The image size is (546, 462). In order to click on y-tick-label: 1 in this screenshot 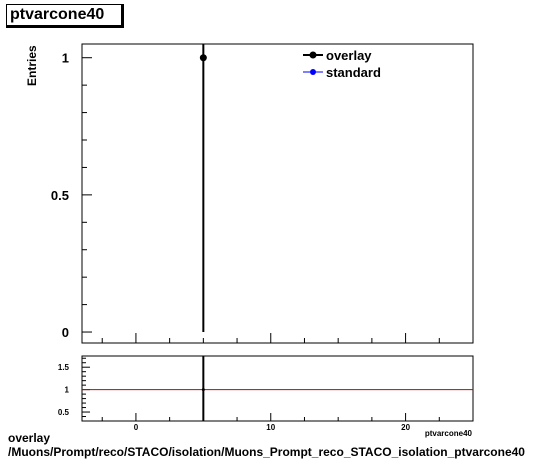, I will do `click(65, 58)`.